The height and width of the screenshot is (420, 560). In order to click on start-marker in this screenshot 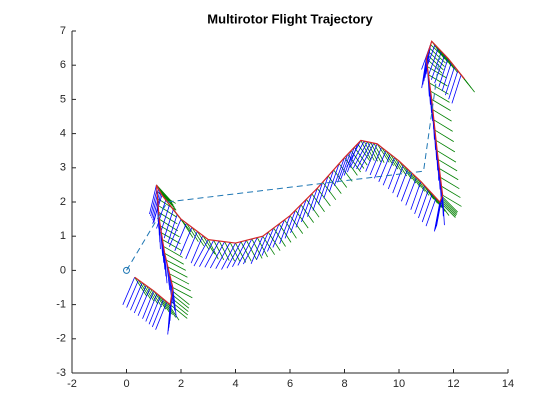, I will do `click(126, 270)`.